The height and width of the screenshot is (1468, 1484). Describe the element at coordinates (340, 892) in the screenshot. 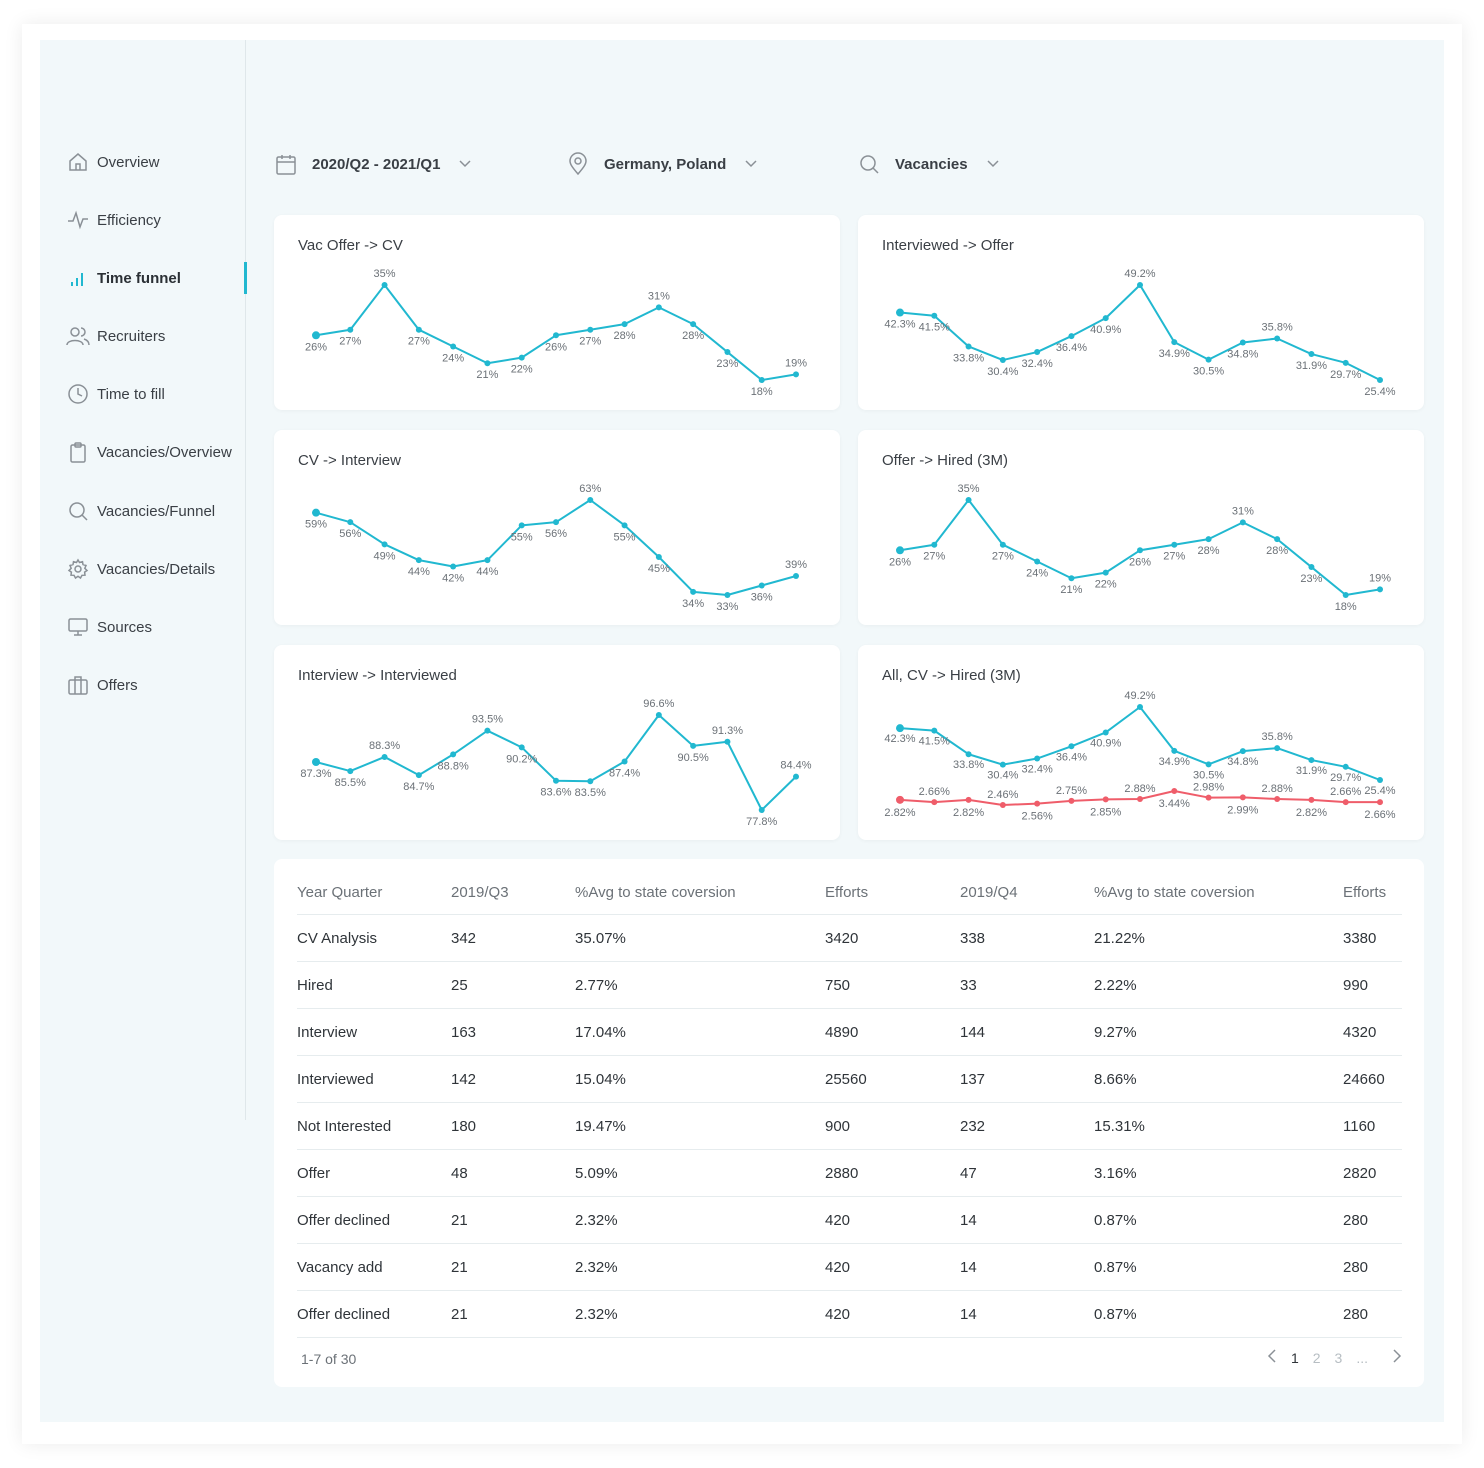

I see `column-header: Year Quarter` at that location.